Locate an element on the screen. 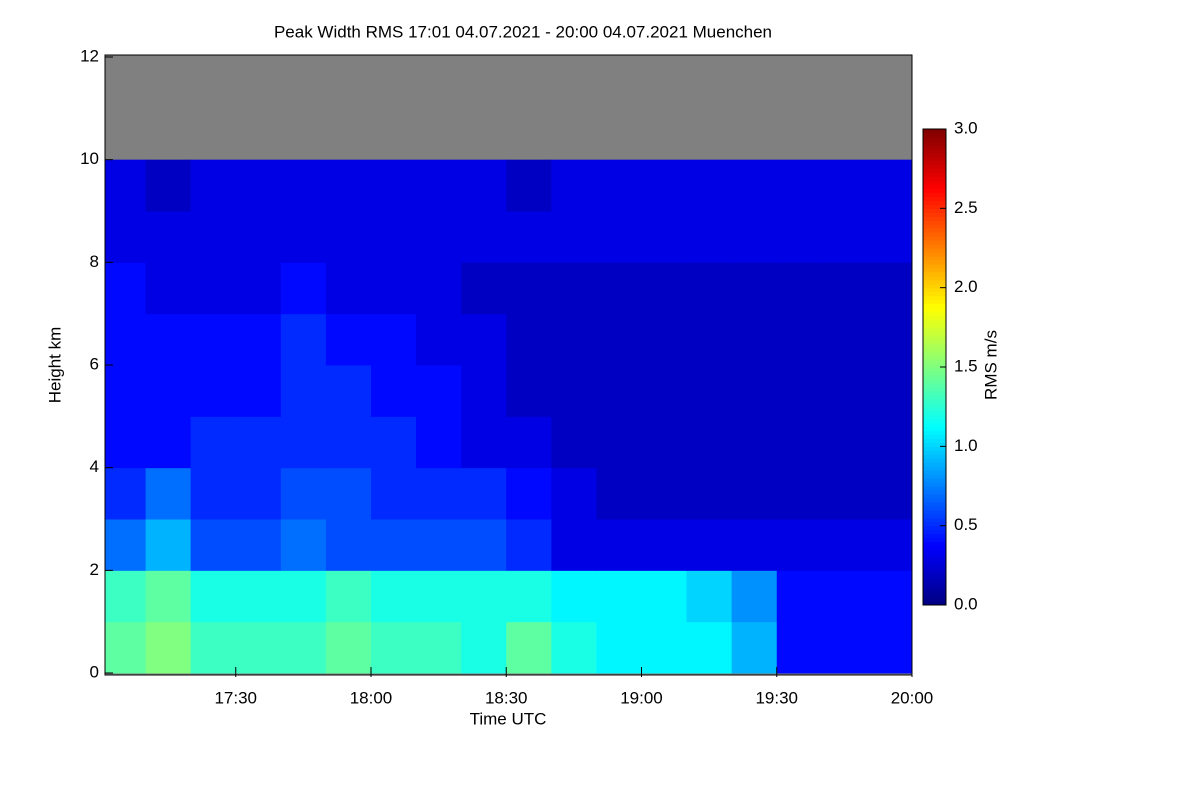 The height and width of the screenshot is (800, 1200). x-tick-label: 19:30 is located at coordinates (776, 697).